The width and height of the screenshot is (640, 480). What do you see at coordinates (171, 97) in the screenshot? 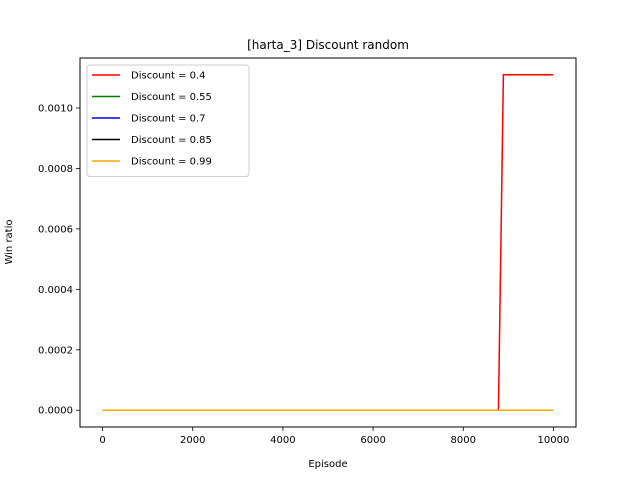
I see `legend-entry: Discount = 0.55` at bounding box center [171, 97].